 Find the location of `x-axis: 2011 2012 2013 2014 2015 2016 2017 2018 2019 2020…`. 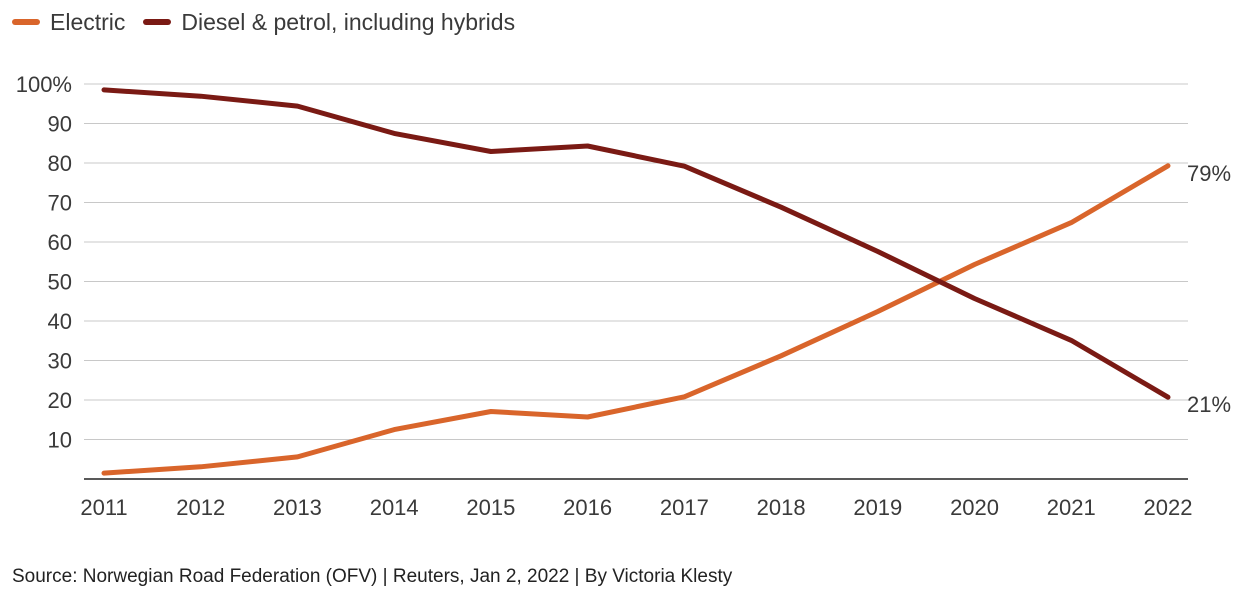

x-axis: 2011 2012 2013 2014 2015 2016 2017 2018 2019 2020… is located at coordinates (636, 499).